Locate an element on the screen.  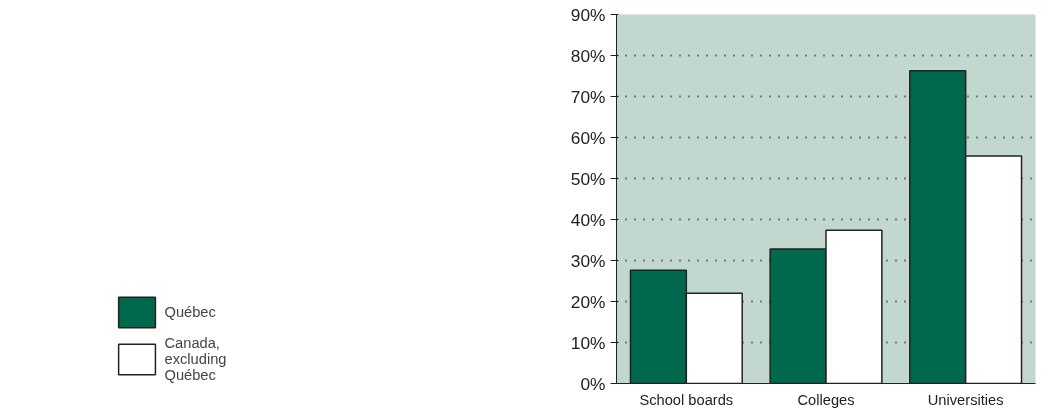
x-tick-label: School boards is located at coordinates (686, 399).